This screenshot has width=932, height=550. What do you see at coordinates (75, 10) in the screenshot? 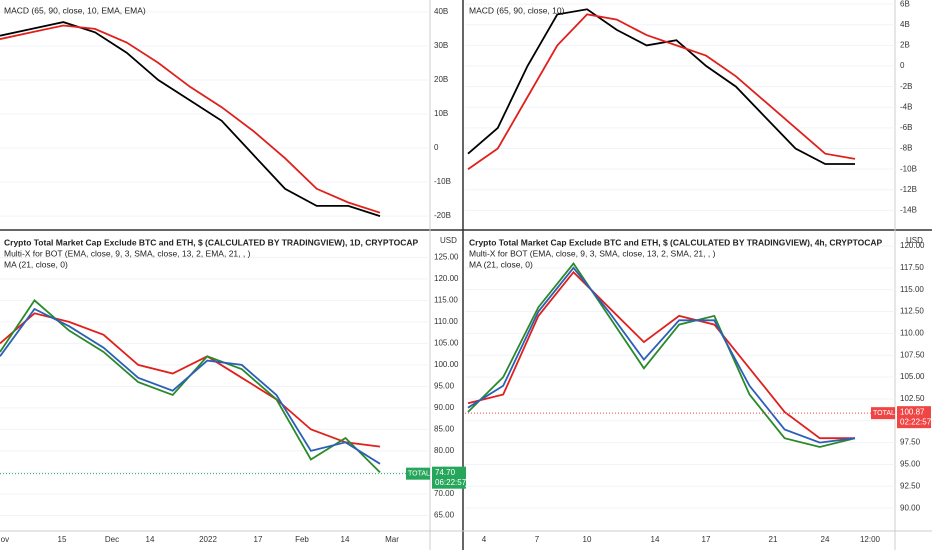
I see `legend-text: MACD (65, 90, close, 10, EMA, EMA)` at bounding box center [75, 10].